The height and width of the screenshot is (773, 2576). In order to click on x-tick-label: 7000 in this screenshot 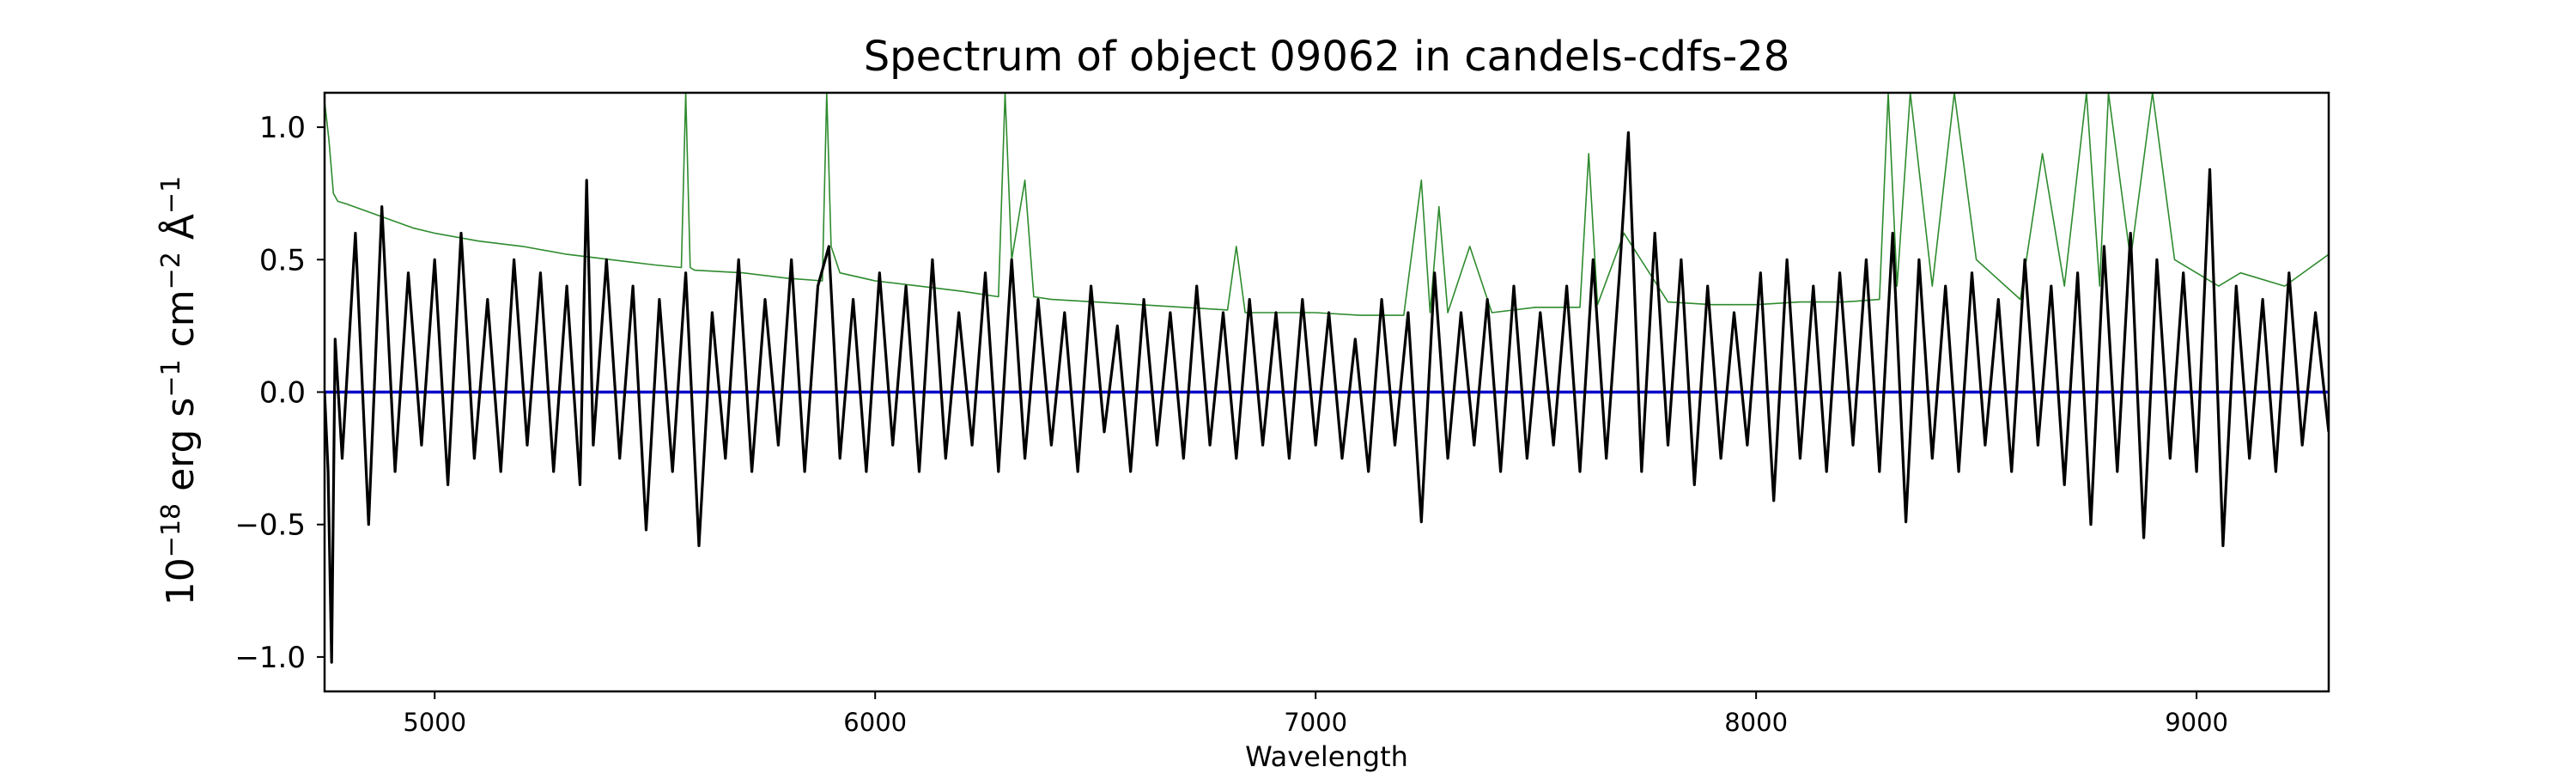, I will do `click(1316, 722)`.